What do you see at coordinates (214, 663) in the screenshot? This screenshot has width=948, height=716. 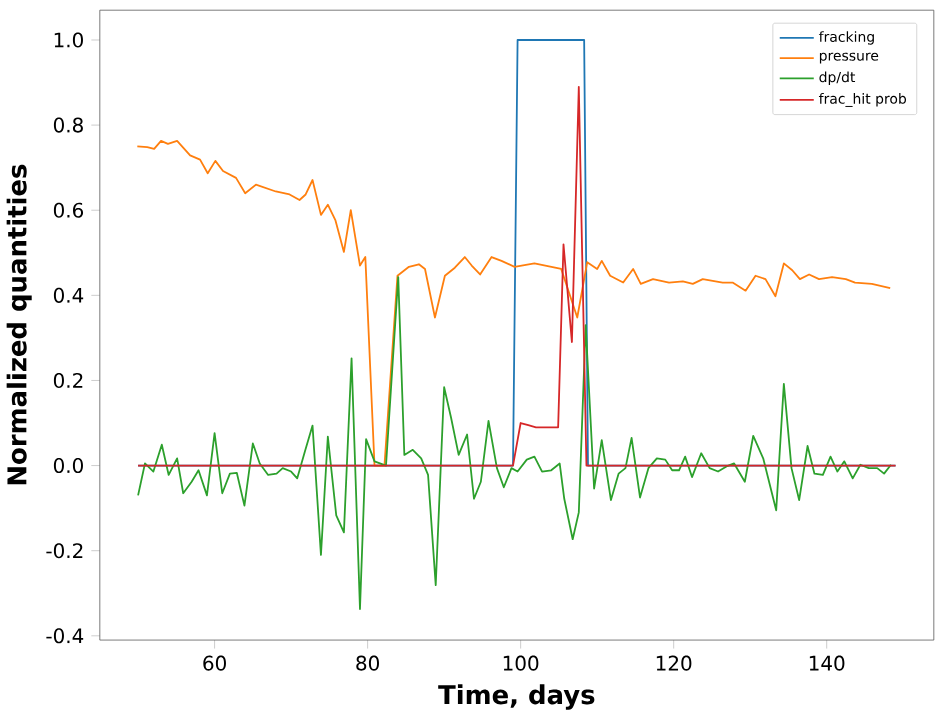 I see `x-tick-label: 60` at bounding box center [214, 663].